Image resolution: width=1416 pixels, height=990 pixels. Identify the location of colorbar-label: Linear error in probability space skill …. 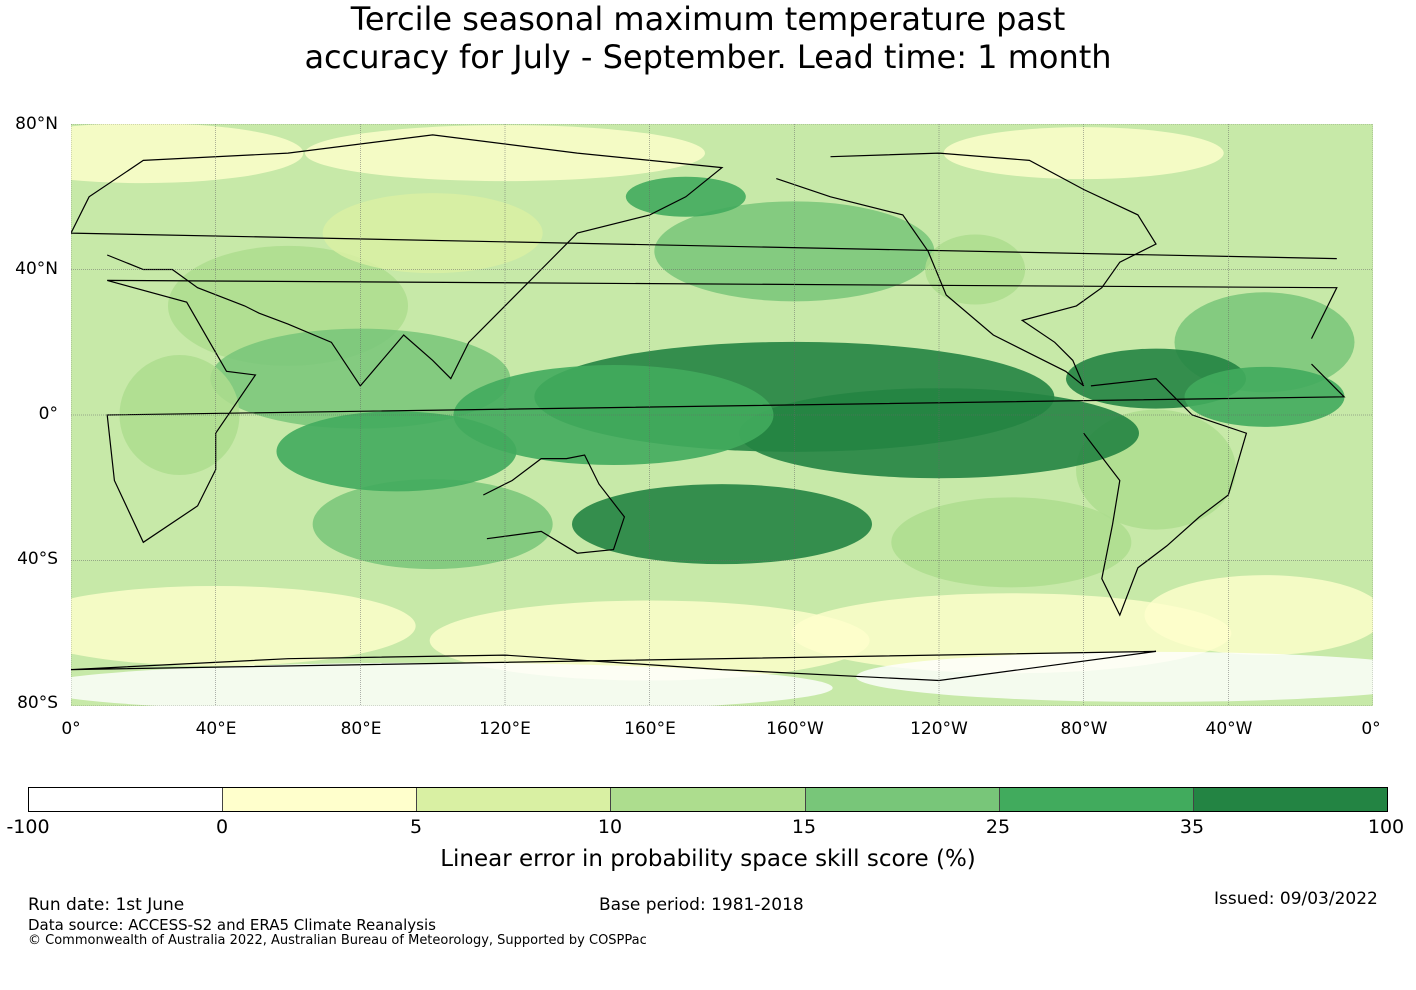
(708, 859).